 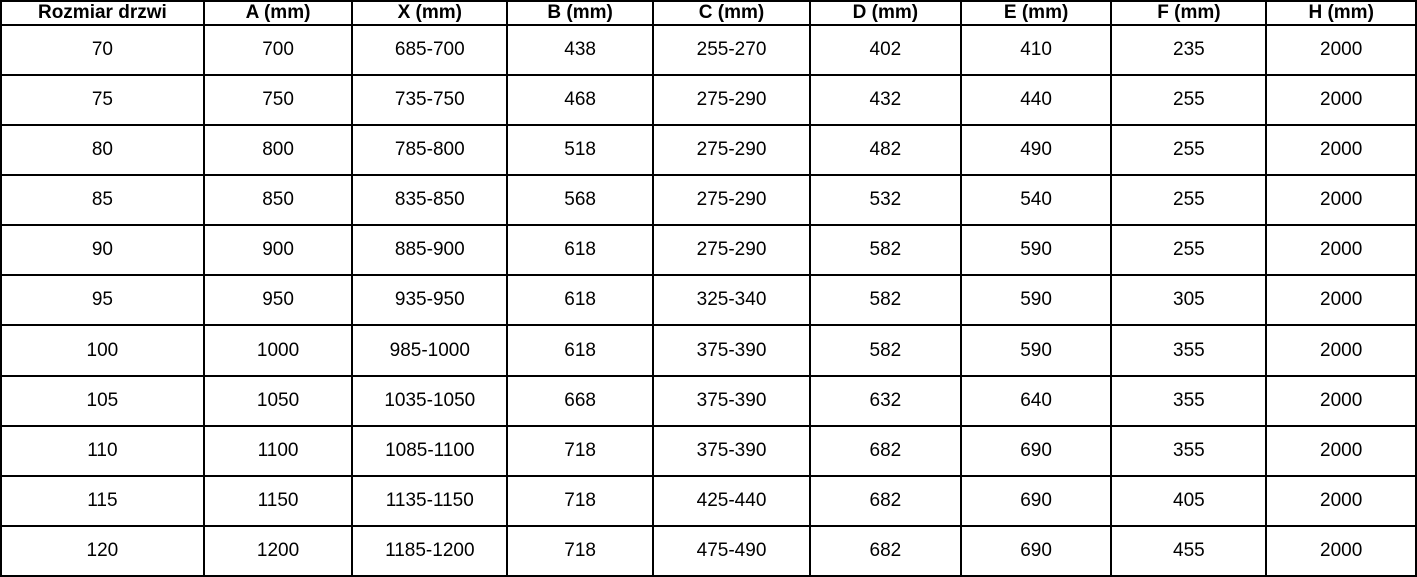 What do you see at coordinates (580, 13) in the screenshot?
I see `column-header: B (mm)` at bounding box center [580, 13].